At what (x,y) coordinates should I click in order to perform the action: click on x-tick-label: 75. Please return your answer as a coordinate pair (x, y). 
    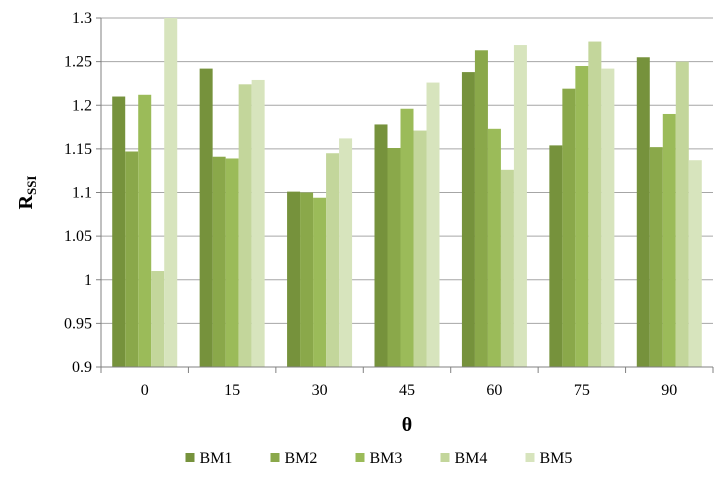
    Looking at the image, I should click on (582, 390).